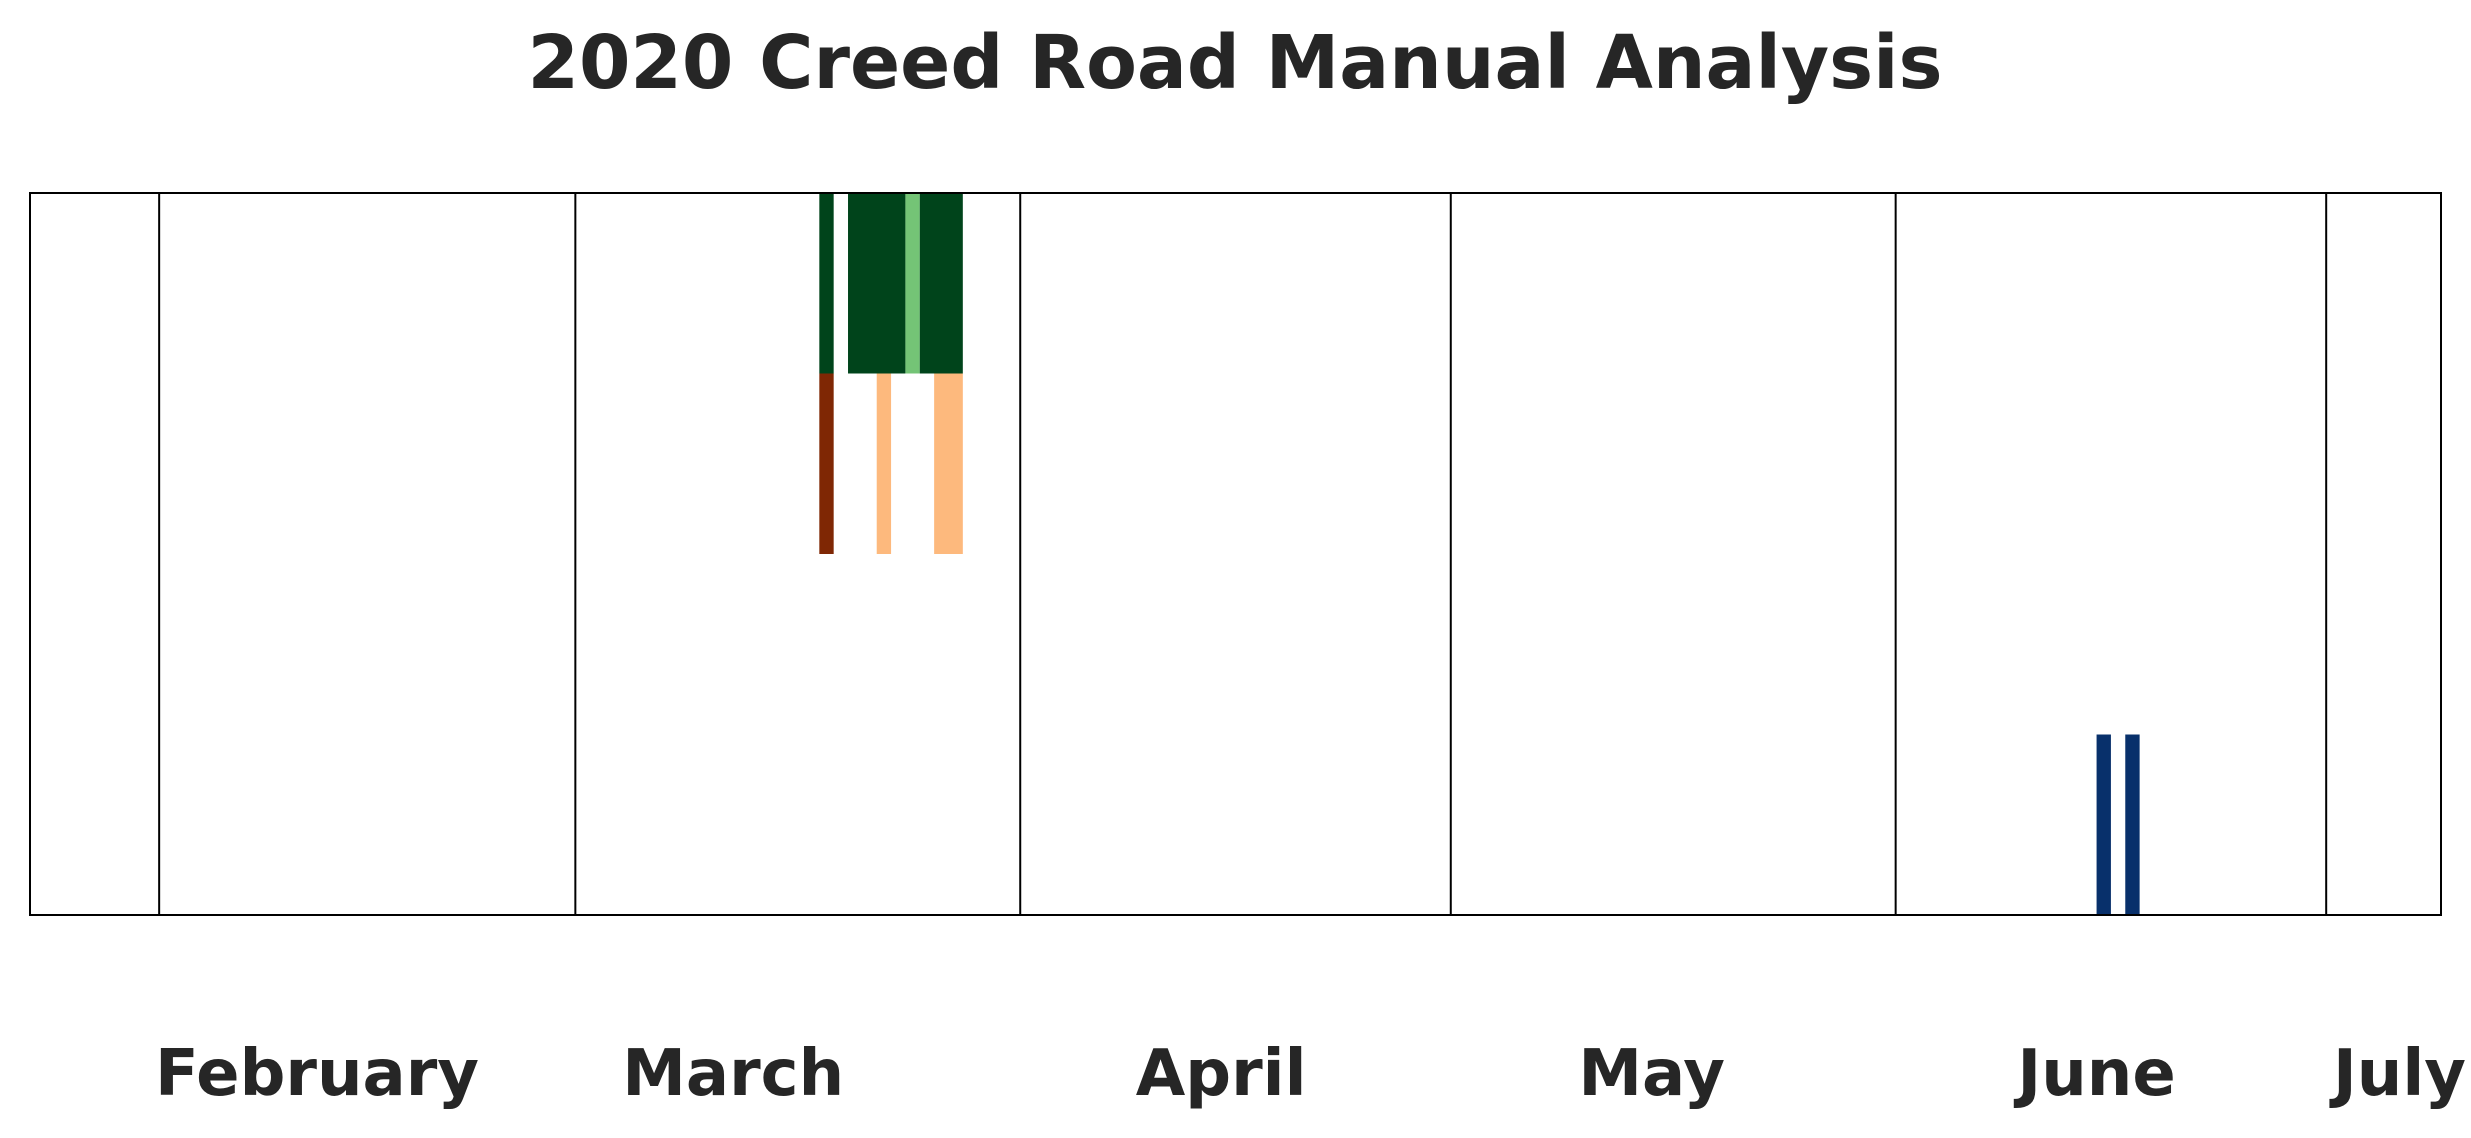 This screenshot has width=2471, height=1138. I want to click on month-labels: February March April May June July, so click(1310, 1074).